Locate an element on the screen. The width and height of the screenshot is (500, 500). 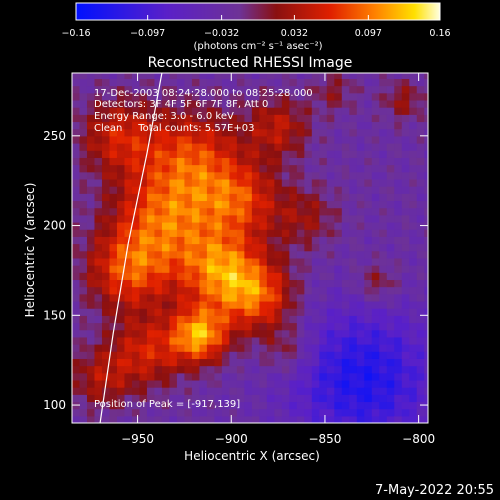
colorbar-tick-label: 0.097 is located at coordinates (368, 33).